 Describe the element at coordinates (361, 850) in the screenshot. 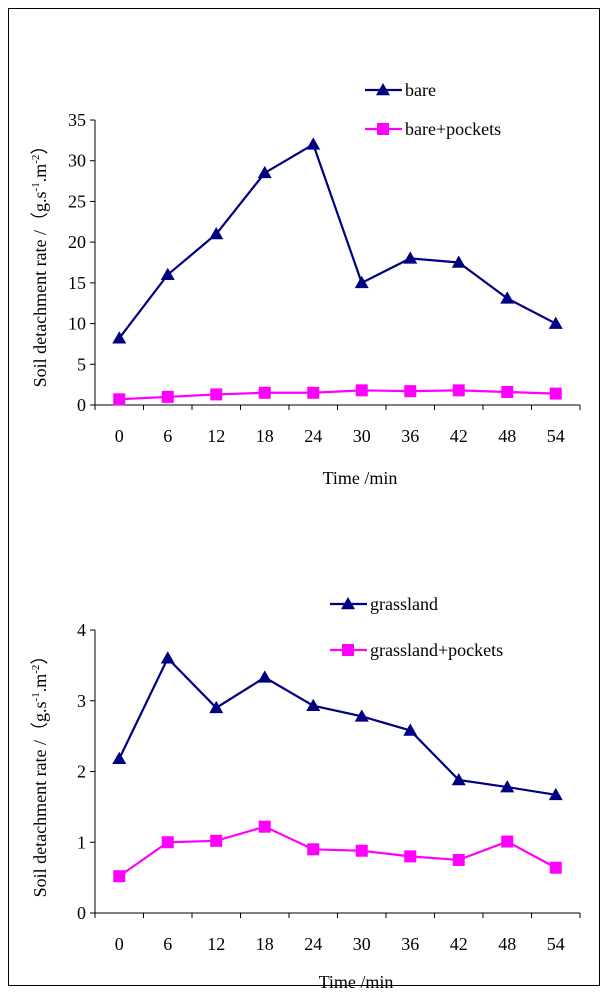

I see `data-point-grassland+pockets-5` at that location.